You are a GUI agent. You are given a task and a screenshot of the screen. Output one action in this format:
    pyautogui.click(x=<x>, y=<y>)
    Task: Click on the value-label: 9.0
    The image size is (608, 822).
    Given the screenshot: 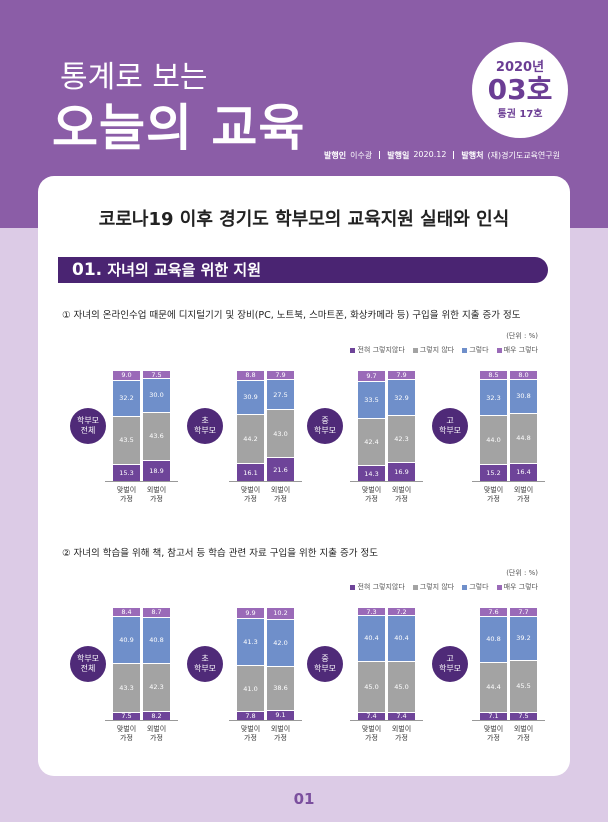 What is the action you would take?
    pyautogui.click(x=126, y=375)
    